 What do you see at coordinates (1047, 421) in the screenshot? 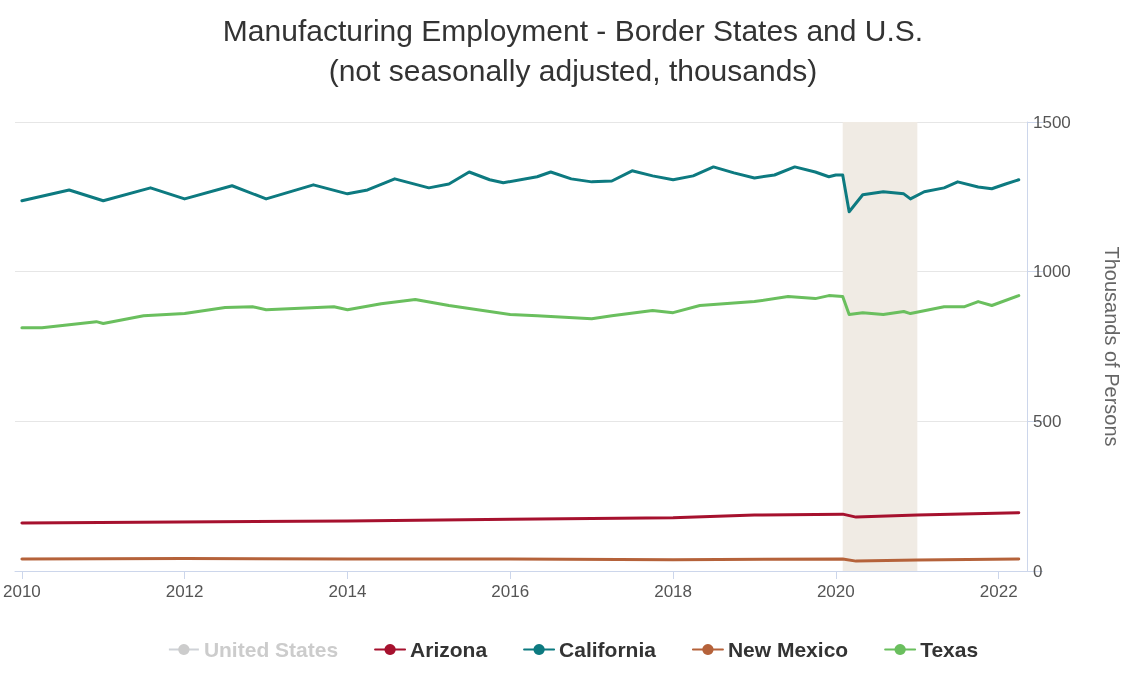
I see `y-tick-label: 500` at bounding box center [1047, 421].